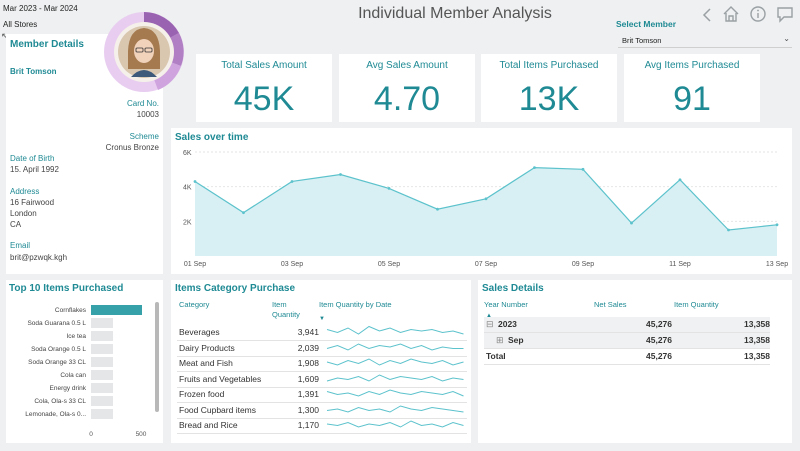 The width and height of the screenshot is (800, 451). What do you see at coordinates (57, 362) in the screenshot?
I see `bar-label: Soda Orange 33 CL` at bounding box center [57, 362].